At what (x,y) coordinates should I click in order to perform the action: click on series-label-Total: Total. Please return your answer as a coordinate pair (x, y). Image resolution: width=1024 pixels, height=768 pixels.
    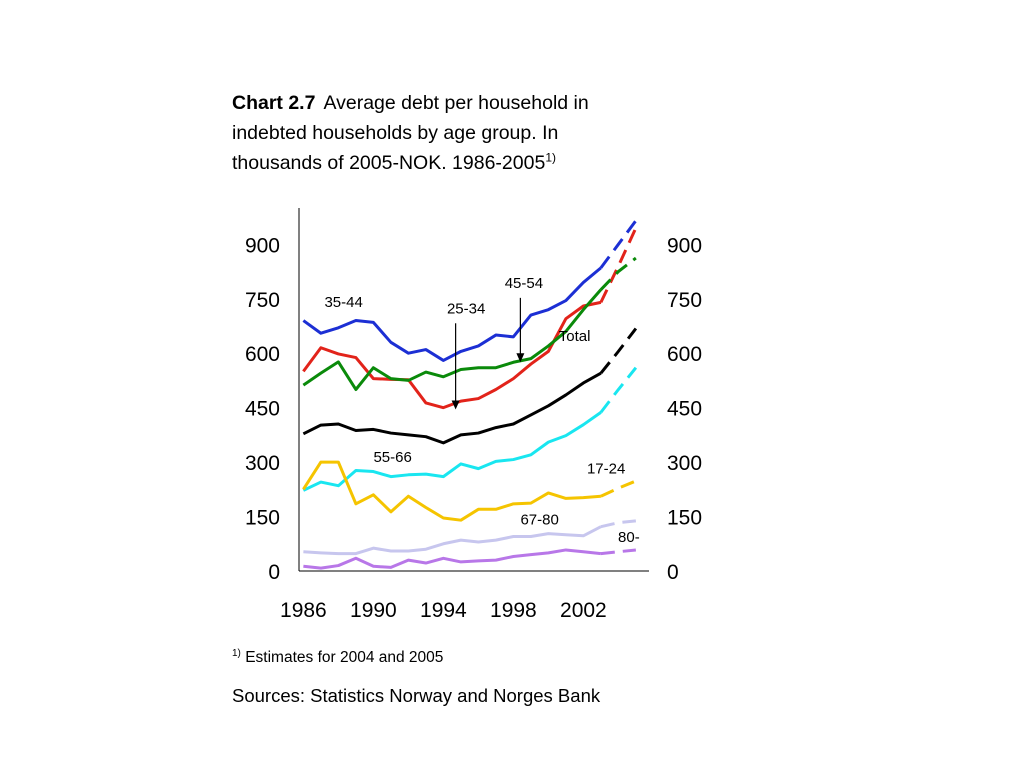
    Looking at the image, I should click on (575, 336).